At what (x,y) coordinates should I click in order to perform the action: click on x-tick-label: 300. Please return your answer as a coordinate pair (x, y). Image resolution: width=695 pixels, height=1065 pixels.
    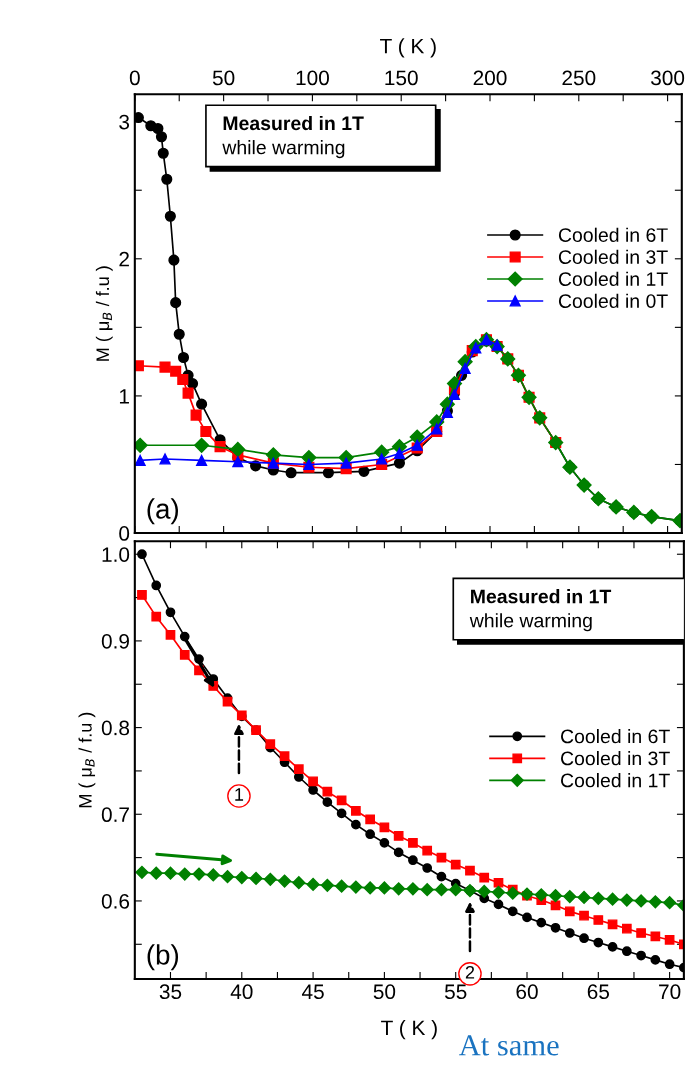
    Looking at the image, I should click on (668, 78).